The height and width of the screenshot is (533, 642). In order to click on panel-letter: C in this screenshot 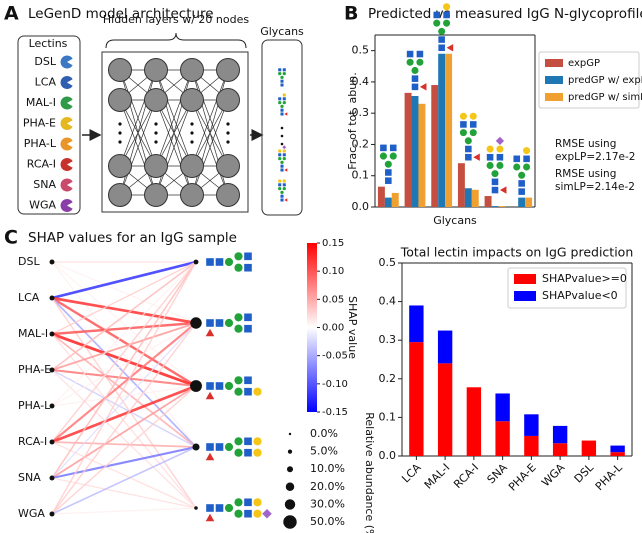, I will do `click(11, 238)`.